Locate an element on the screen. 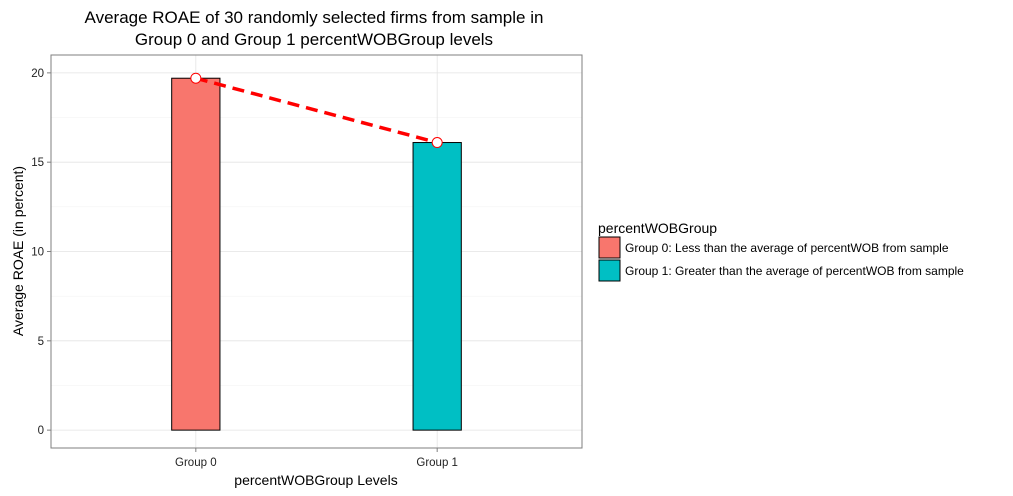 Image resolution: width=1013 pixels, height=496 pixels. y-tick-label: 20 is located at coordinates (37, 74).